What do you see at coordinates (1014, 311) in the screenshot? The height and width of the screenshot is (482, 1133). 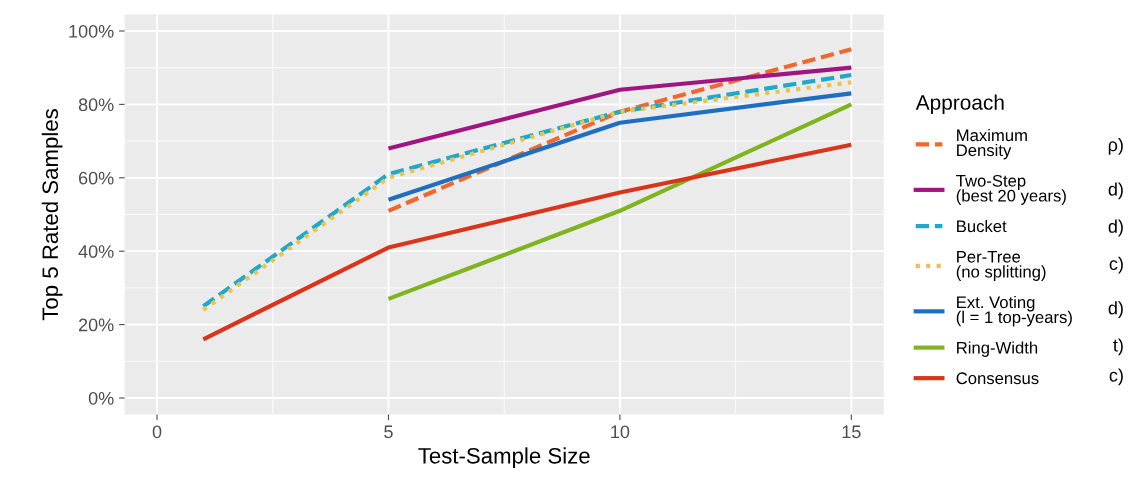 I see `legend-label: Ext. Voting (l = 1 top-years)` at bounding box center [1014, 311].